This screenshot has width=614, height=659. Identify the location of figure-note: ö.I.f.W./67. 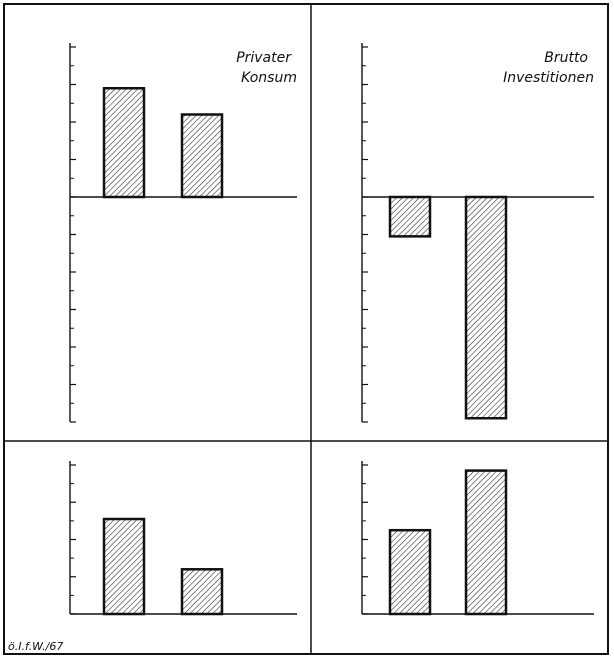
(35, 646).